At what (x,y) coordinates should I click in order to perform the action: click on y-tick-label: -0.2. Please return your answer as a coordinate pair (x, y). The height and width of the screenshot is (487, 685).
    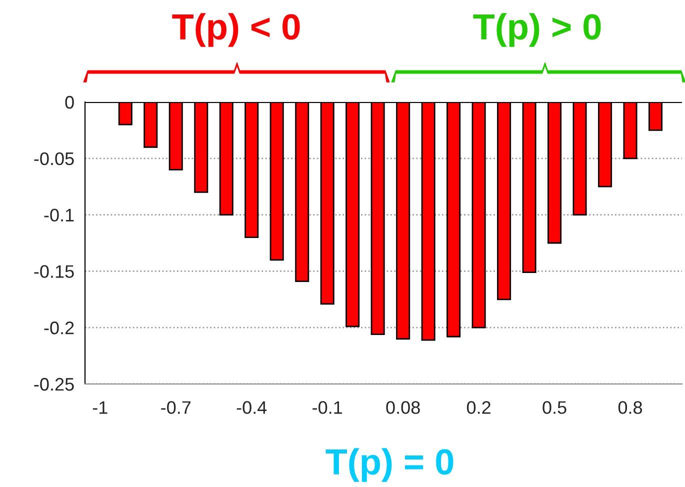
    Looking at the image, I should click on (59, 328).